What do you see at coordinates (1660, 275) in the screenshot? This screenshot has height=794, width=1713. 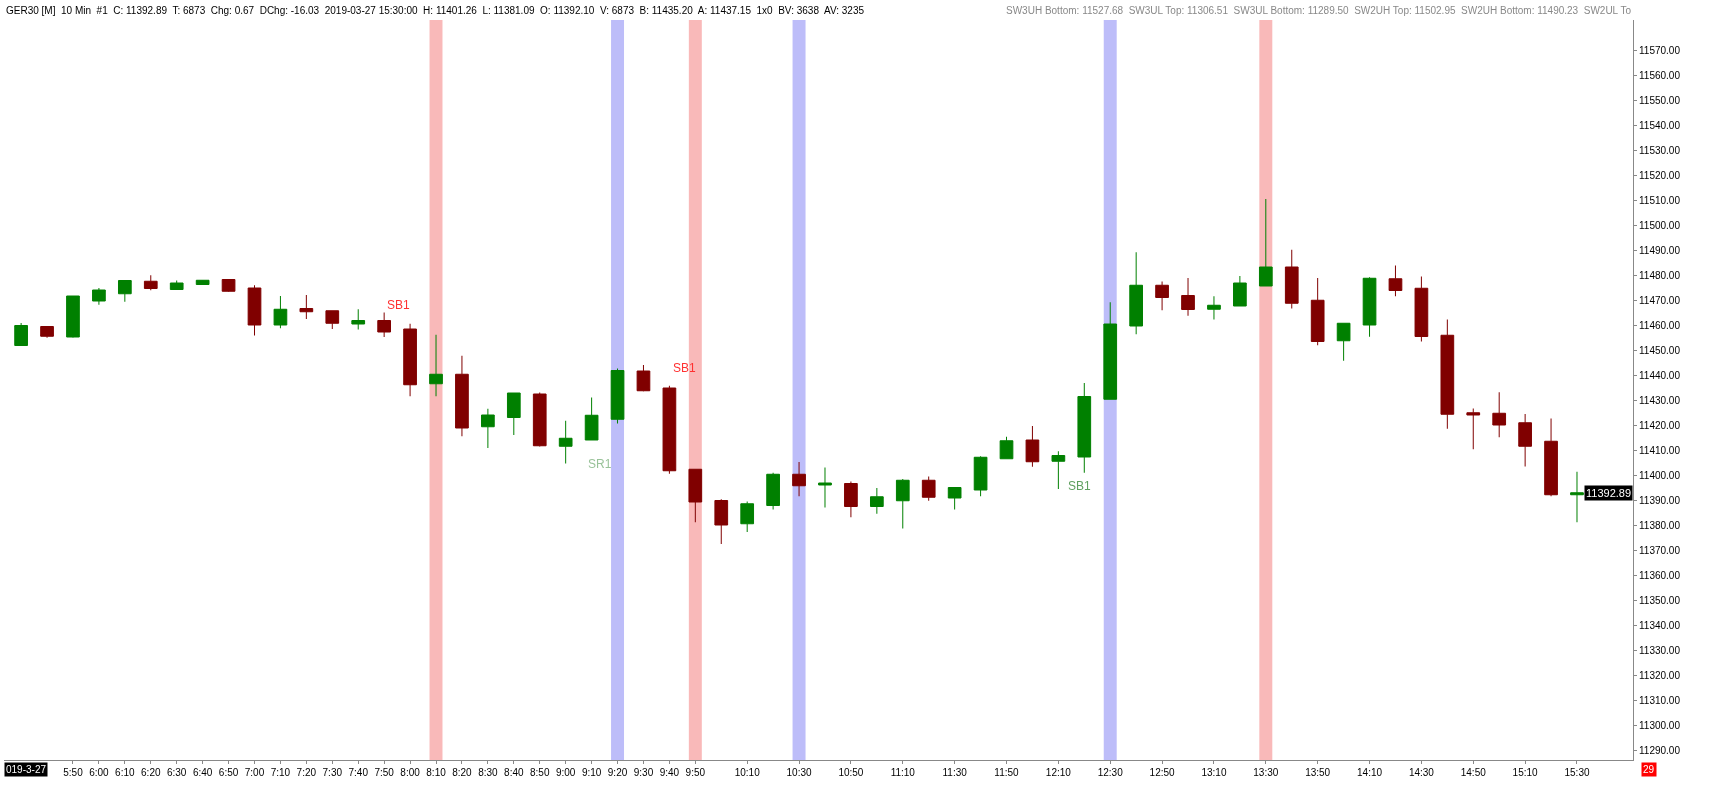 I see `y-tick-label: 11480.00` at bounding box center [1660, 275].